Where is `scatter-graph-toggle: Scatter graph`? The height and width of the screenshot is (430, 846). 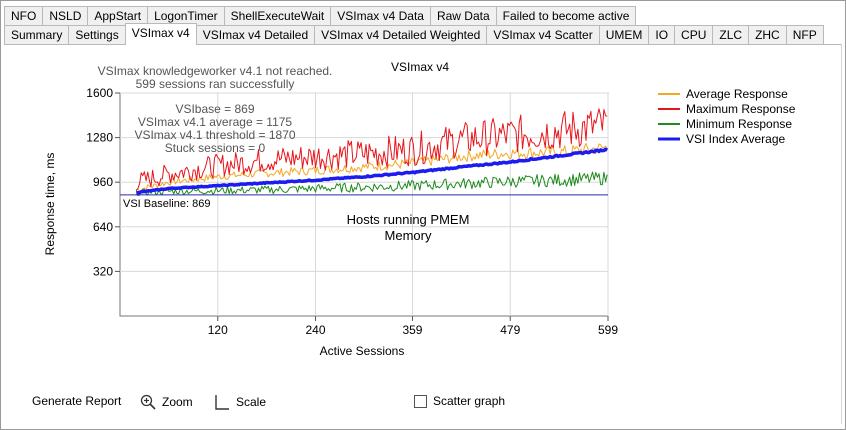 scatter-graph-toggle: Scatter graph is located at coordinates (459, 401).